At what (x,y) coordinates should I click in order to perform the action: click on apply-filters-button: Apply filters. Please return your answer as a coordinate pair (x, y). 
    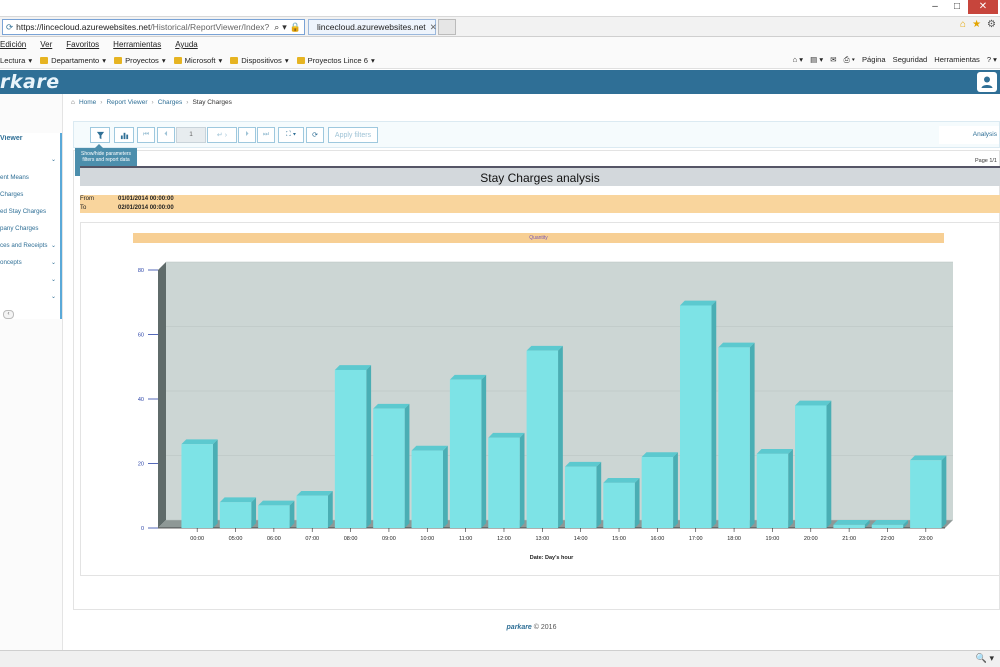
    Looking at the image, I should click on (353, 135).